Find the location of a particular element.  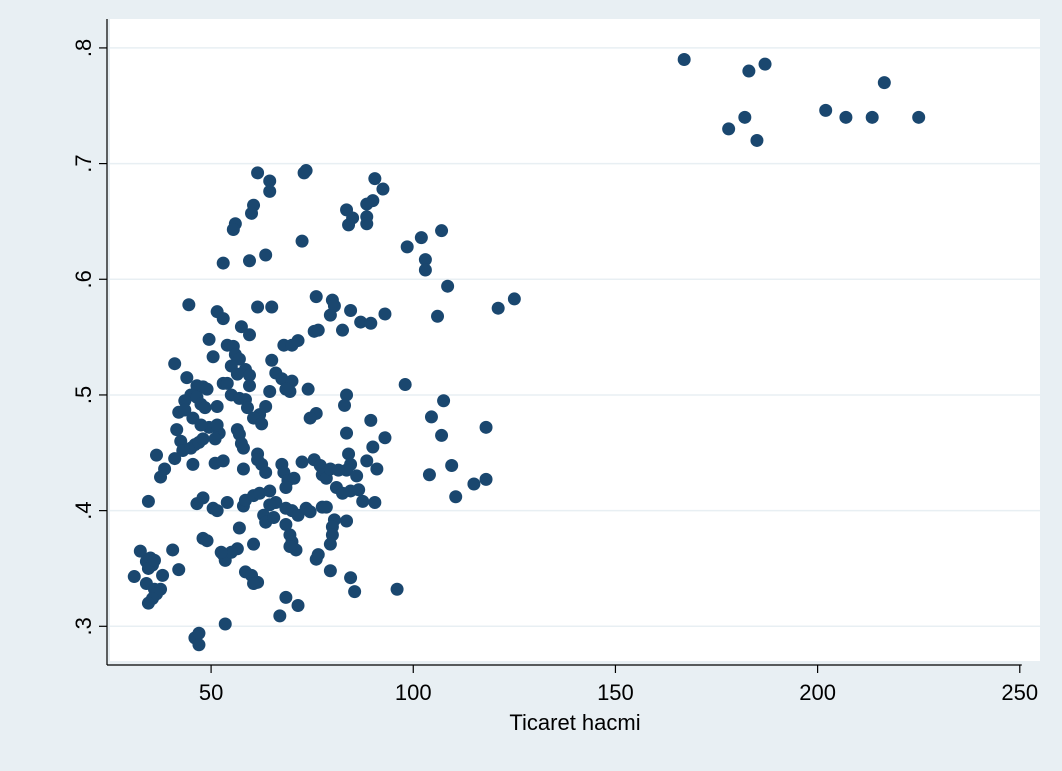

y-tick-label: .8 is located at coordinates (83, 48).